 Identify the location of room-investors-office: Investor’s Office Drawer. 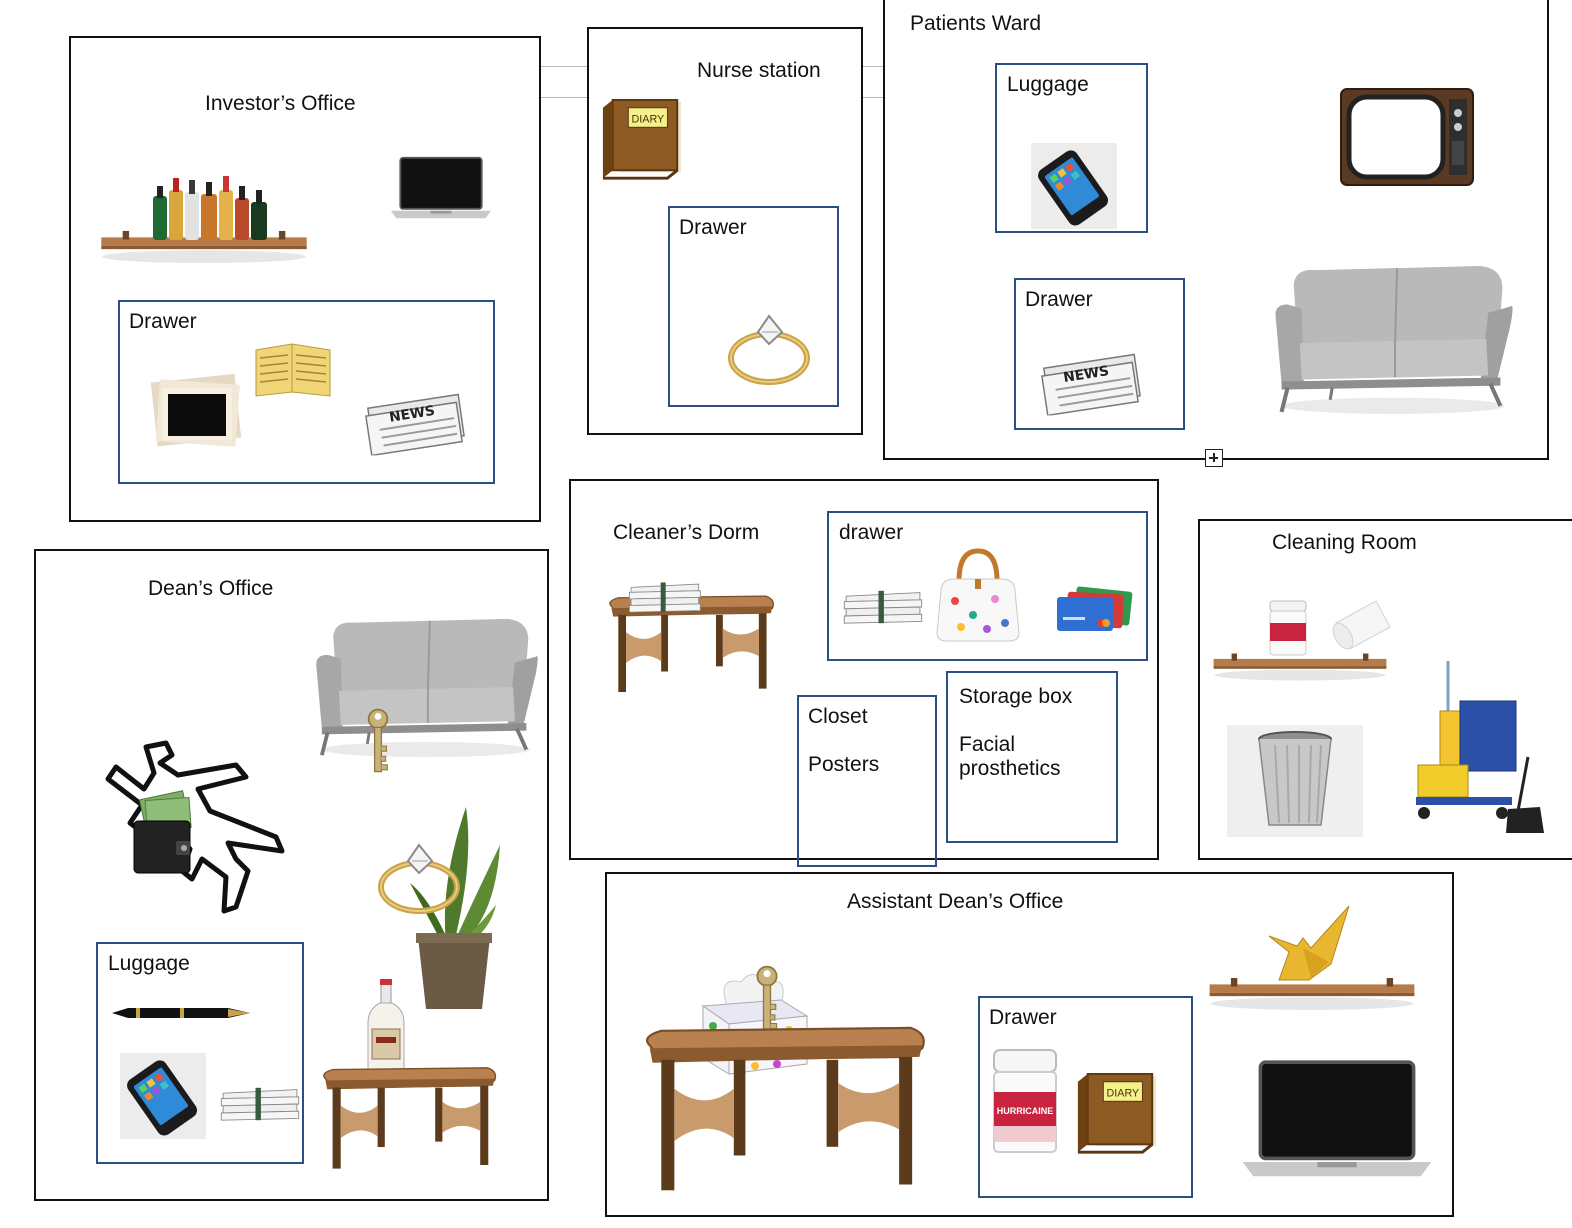
(305, 279).